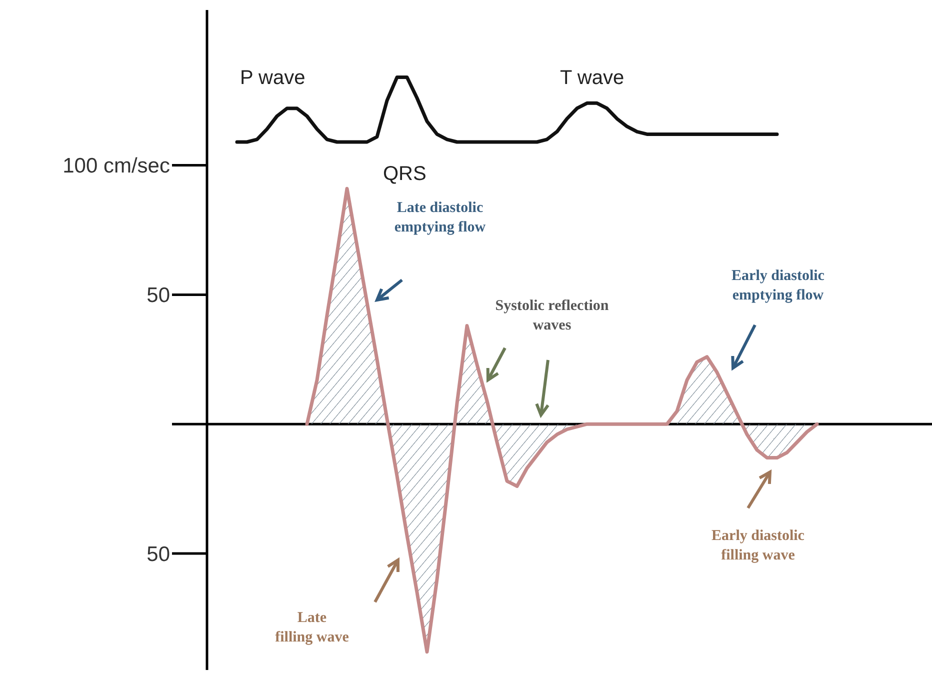  Describe the element at coordinates (758, 546) in the screenshot. I see `annotation: Early diastolic filling wave` at that location.